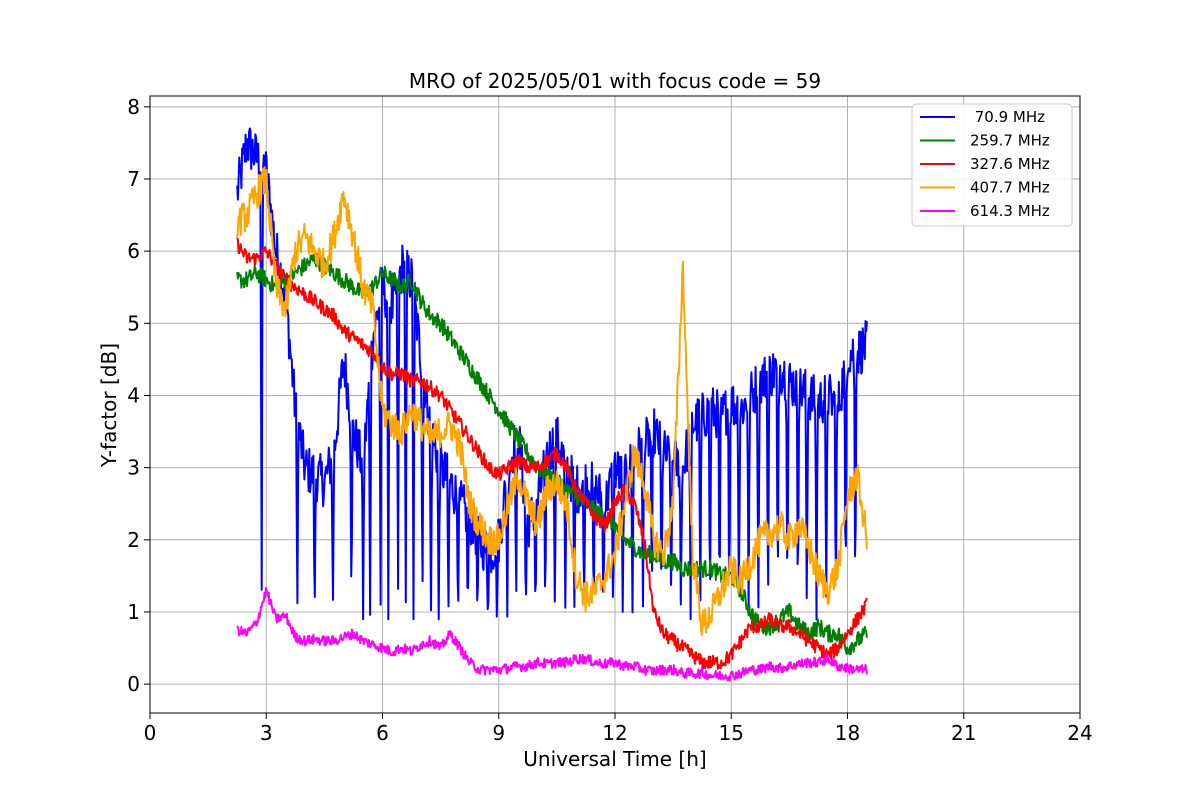  What do you see at coordinates (382, 733) in the screenshot?
I see `x-tick-label: 6` at bounding box center [382, 733].